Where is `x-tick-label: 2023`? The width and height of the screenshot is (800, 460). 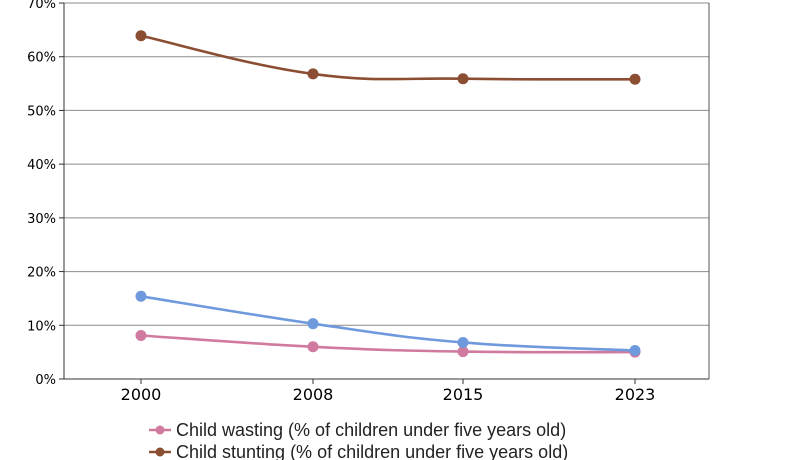 x-tick-label: 2023 is located at coordinates (635, 394).